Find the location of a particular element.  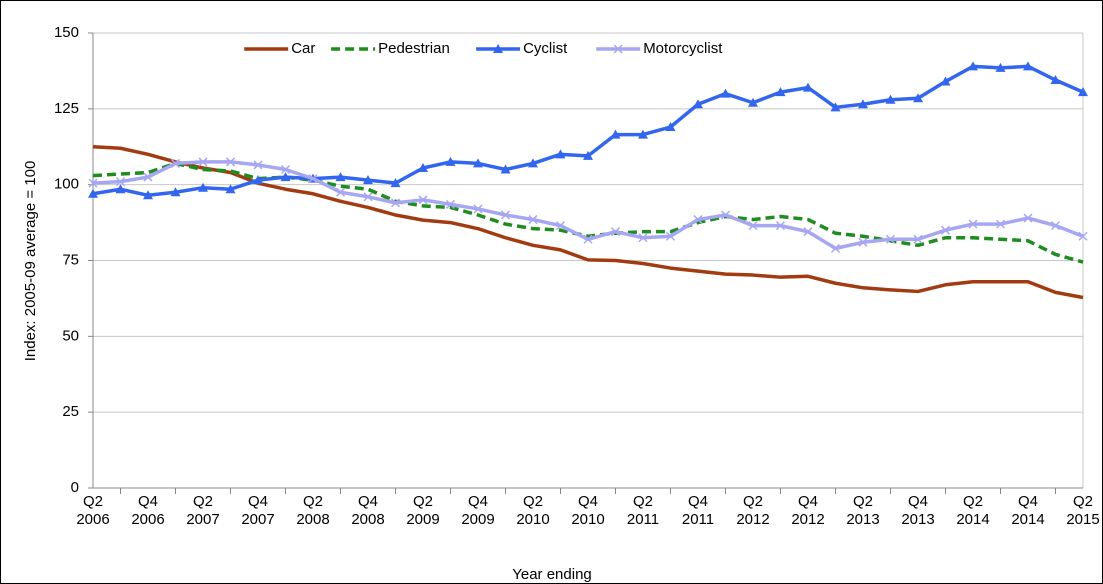

legend-label: Motorcyclist is located at coordinates (683, 48).